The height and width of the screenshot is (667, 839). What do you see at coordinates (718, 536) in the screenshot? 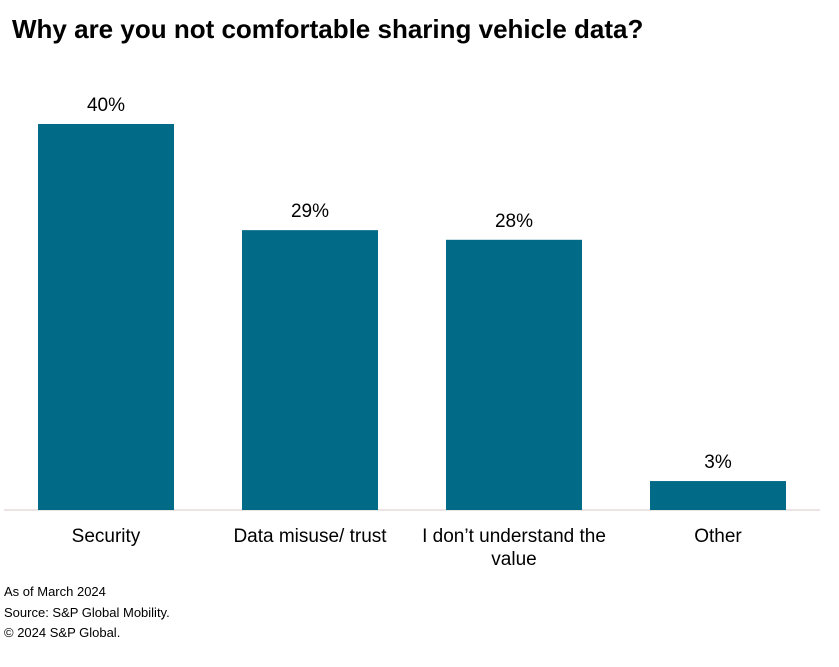
I see `category-label: Other` at bounding box center [718, 536].